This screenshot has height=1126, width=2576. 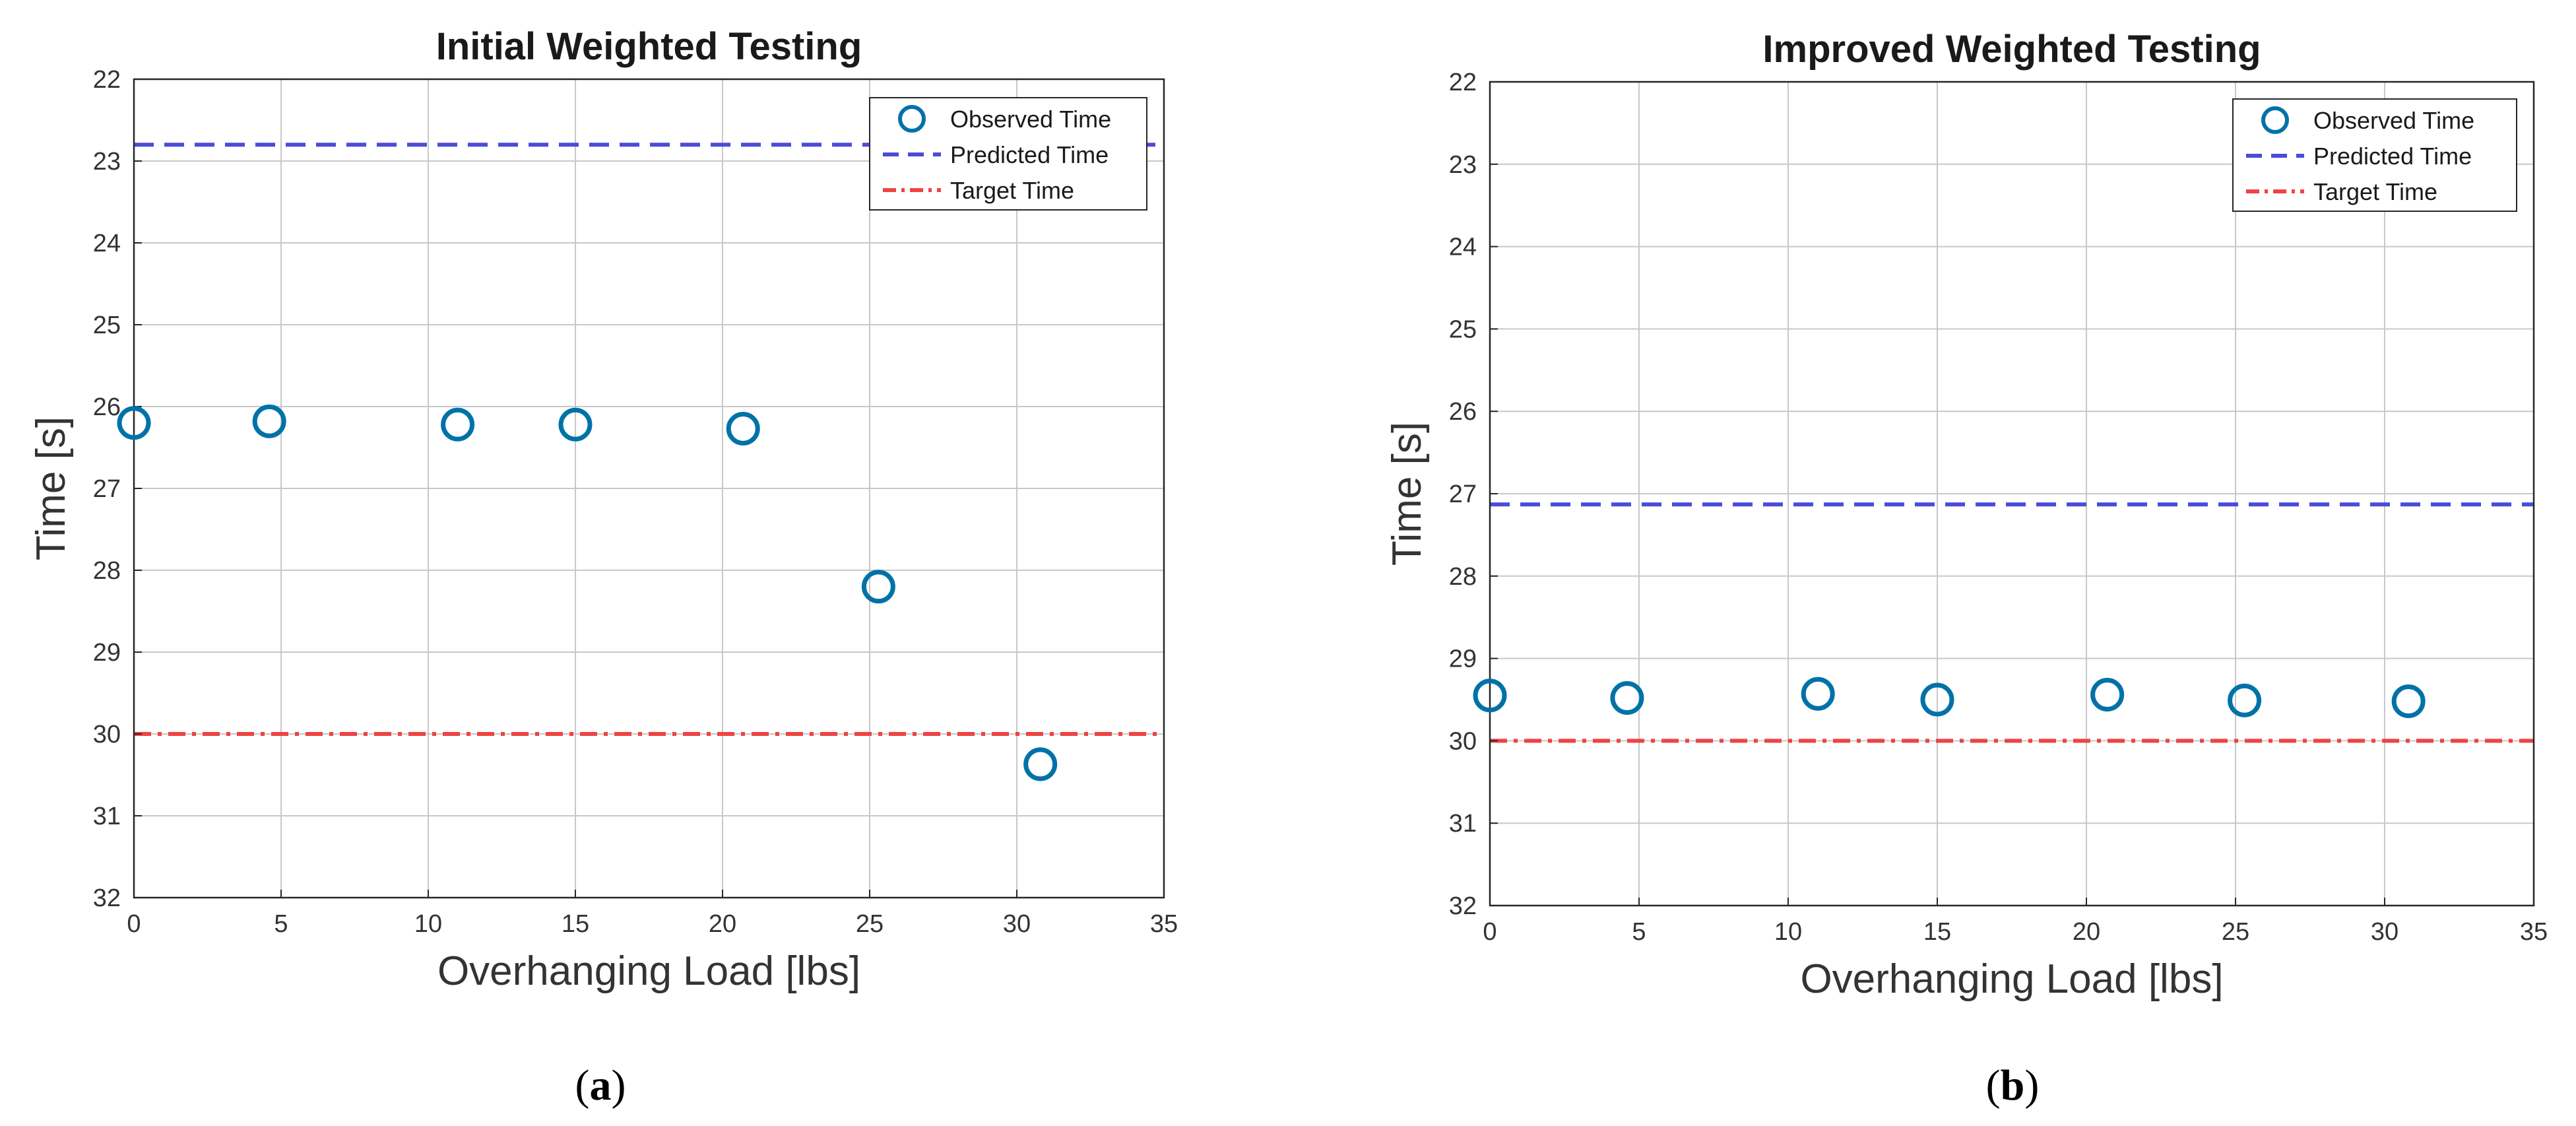 What do you see at coordinates (2013, 1085) in the screenshot?
I see `panel-caption: (b)` at bounding box center [2013, 1085].